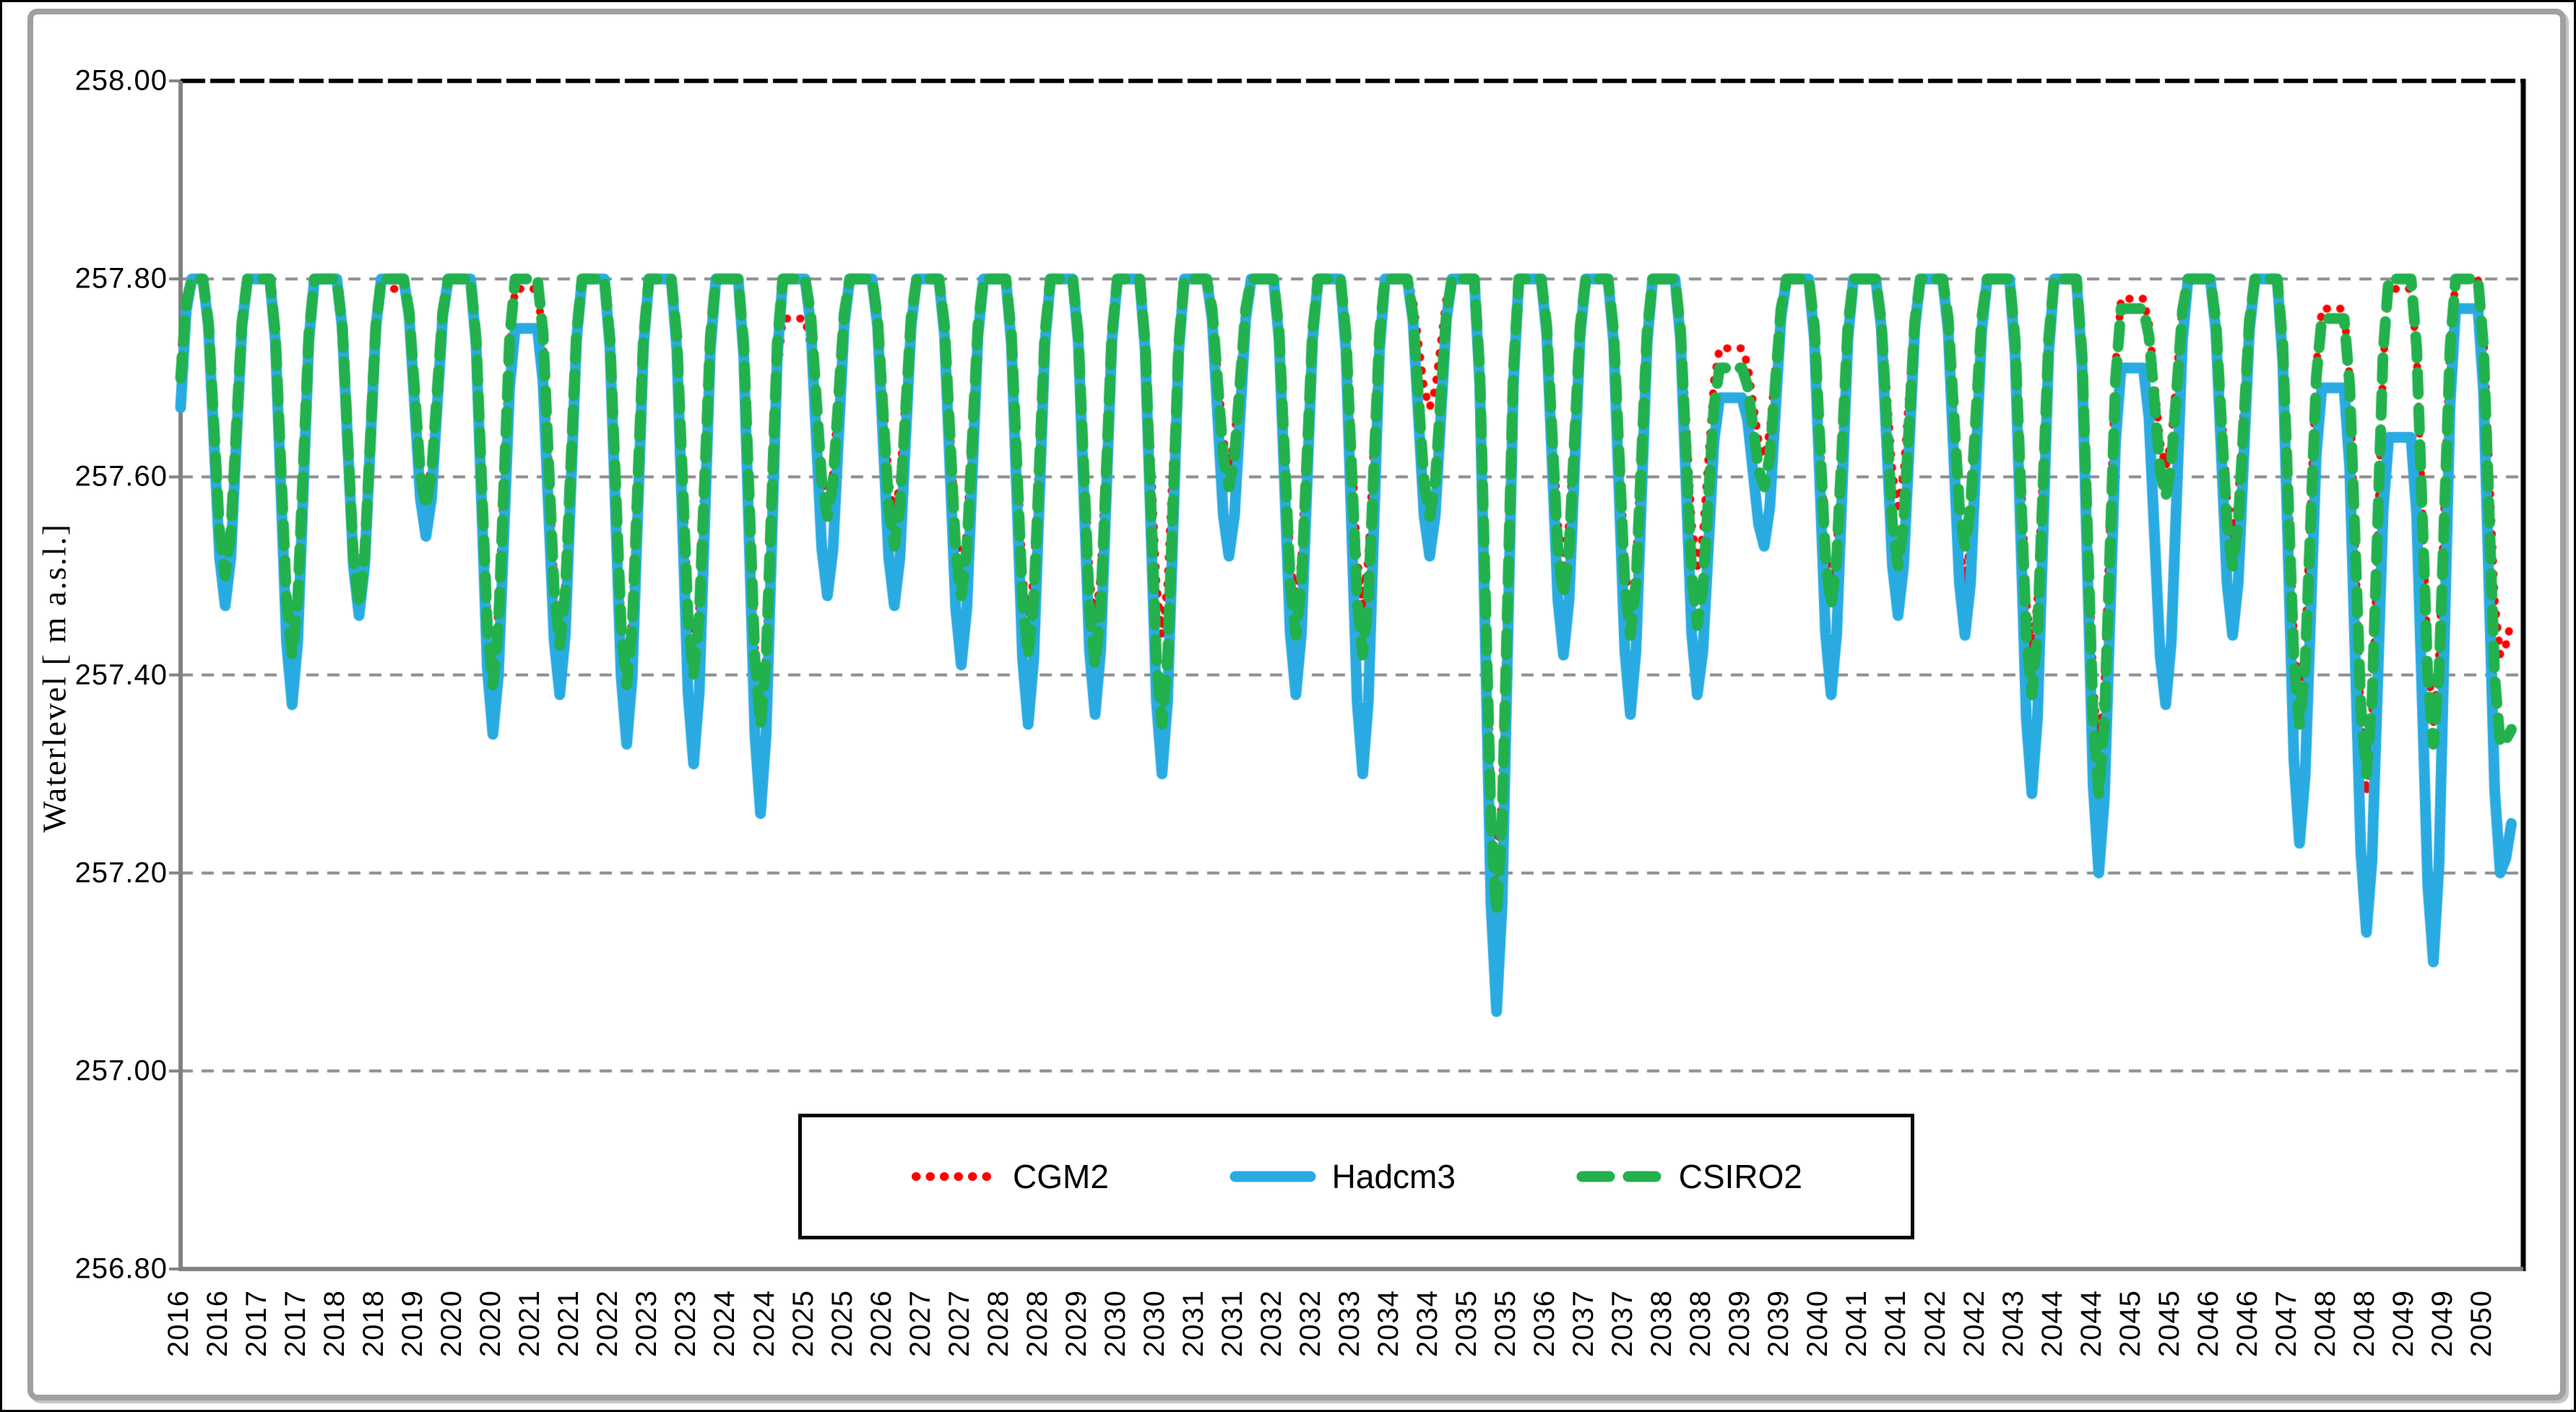  What do you see at coordinates (1272, 1177) in the screenshot?
I see `legend-sample-solid-blue-icon` at bounding box center [1272, 1177].